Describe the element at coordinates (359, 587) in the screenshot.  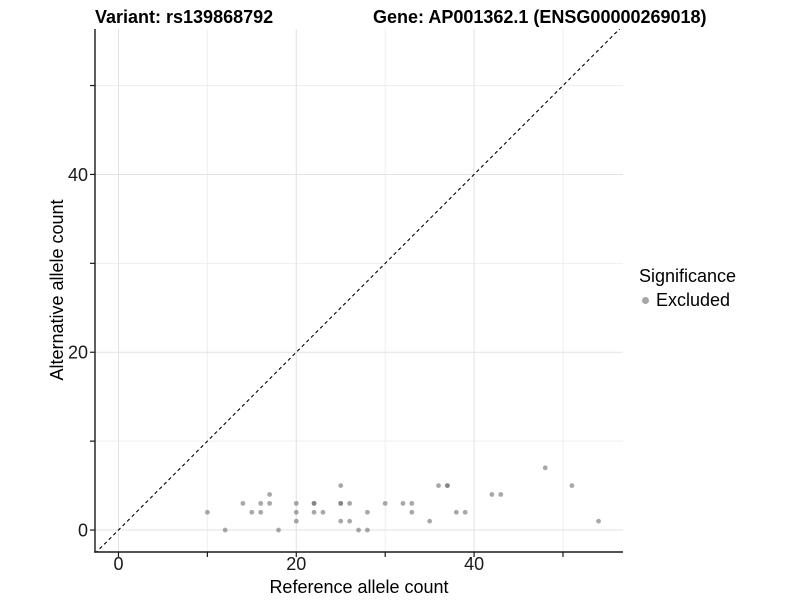
I see `x-axis-title: Reference allele count` at that location.